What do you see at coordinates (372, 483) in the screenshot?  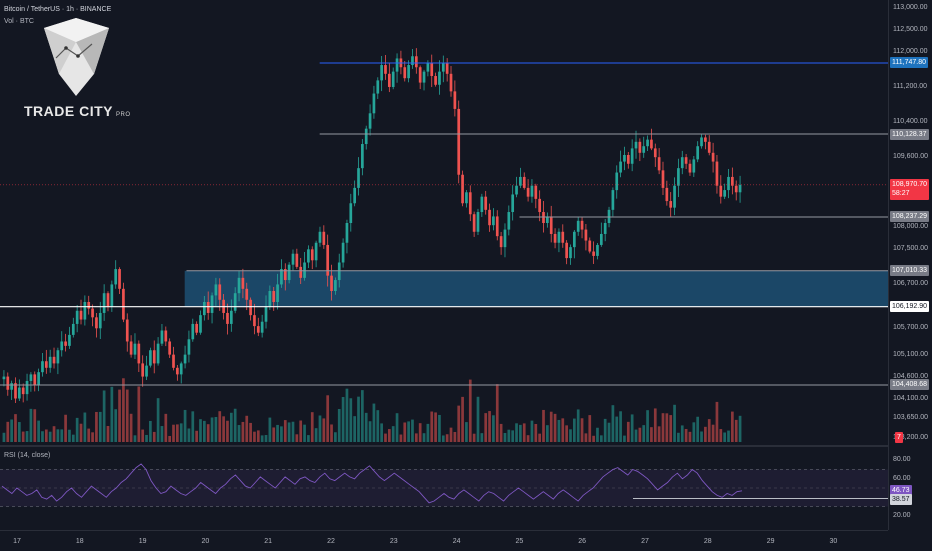 I see `rsi-line` at bounding box center [372, 483].